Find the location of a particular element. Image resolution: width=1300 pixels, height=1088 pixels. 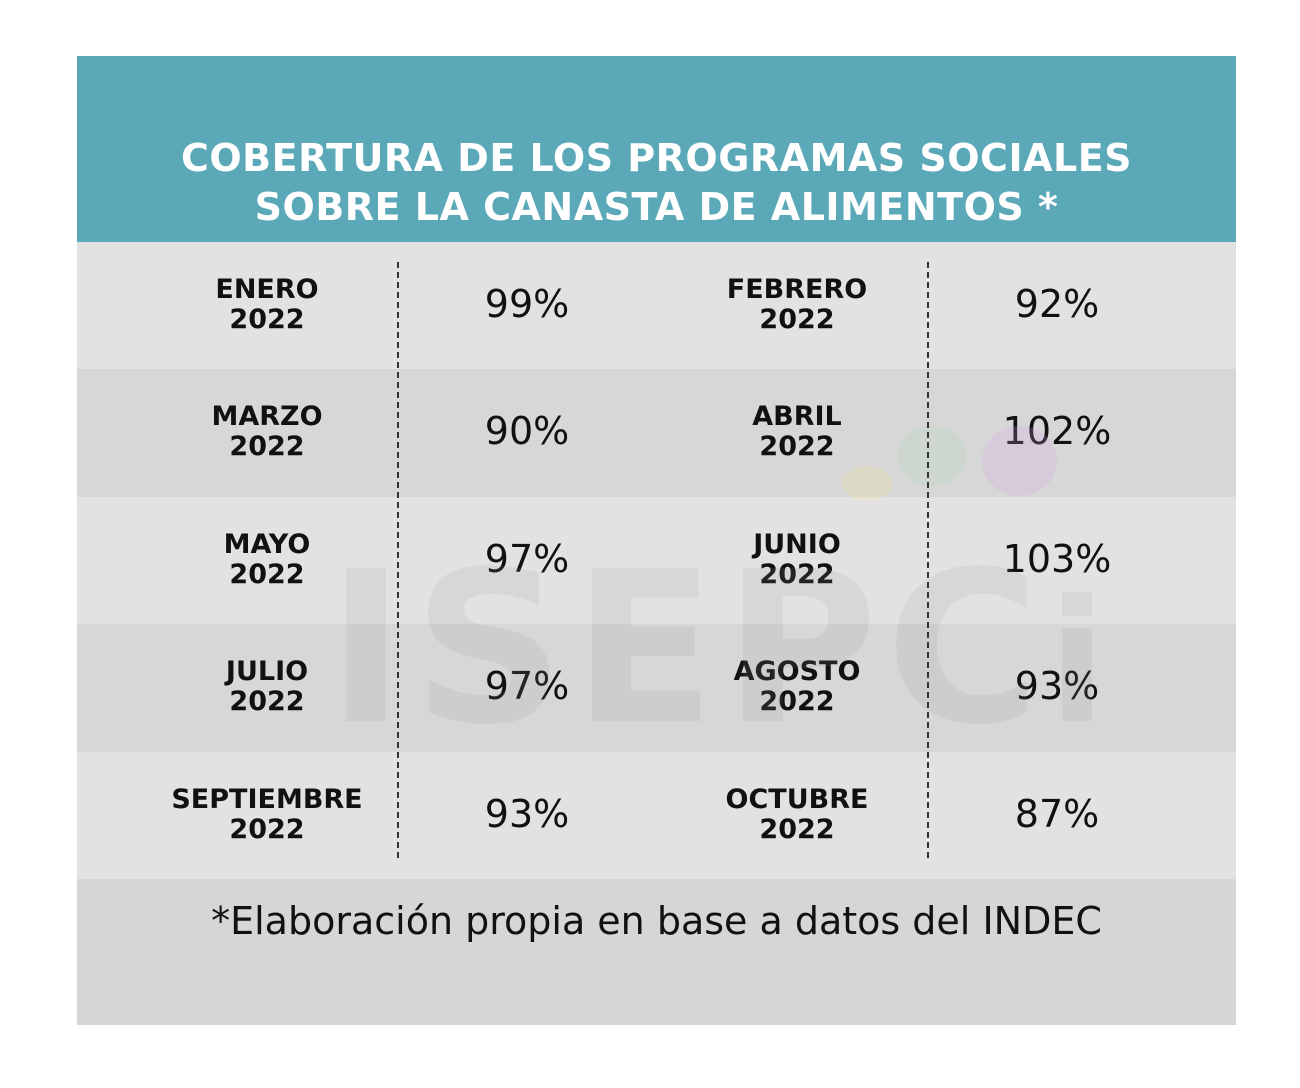

coverage-value: 99% is located at coordinates (527, 304).